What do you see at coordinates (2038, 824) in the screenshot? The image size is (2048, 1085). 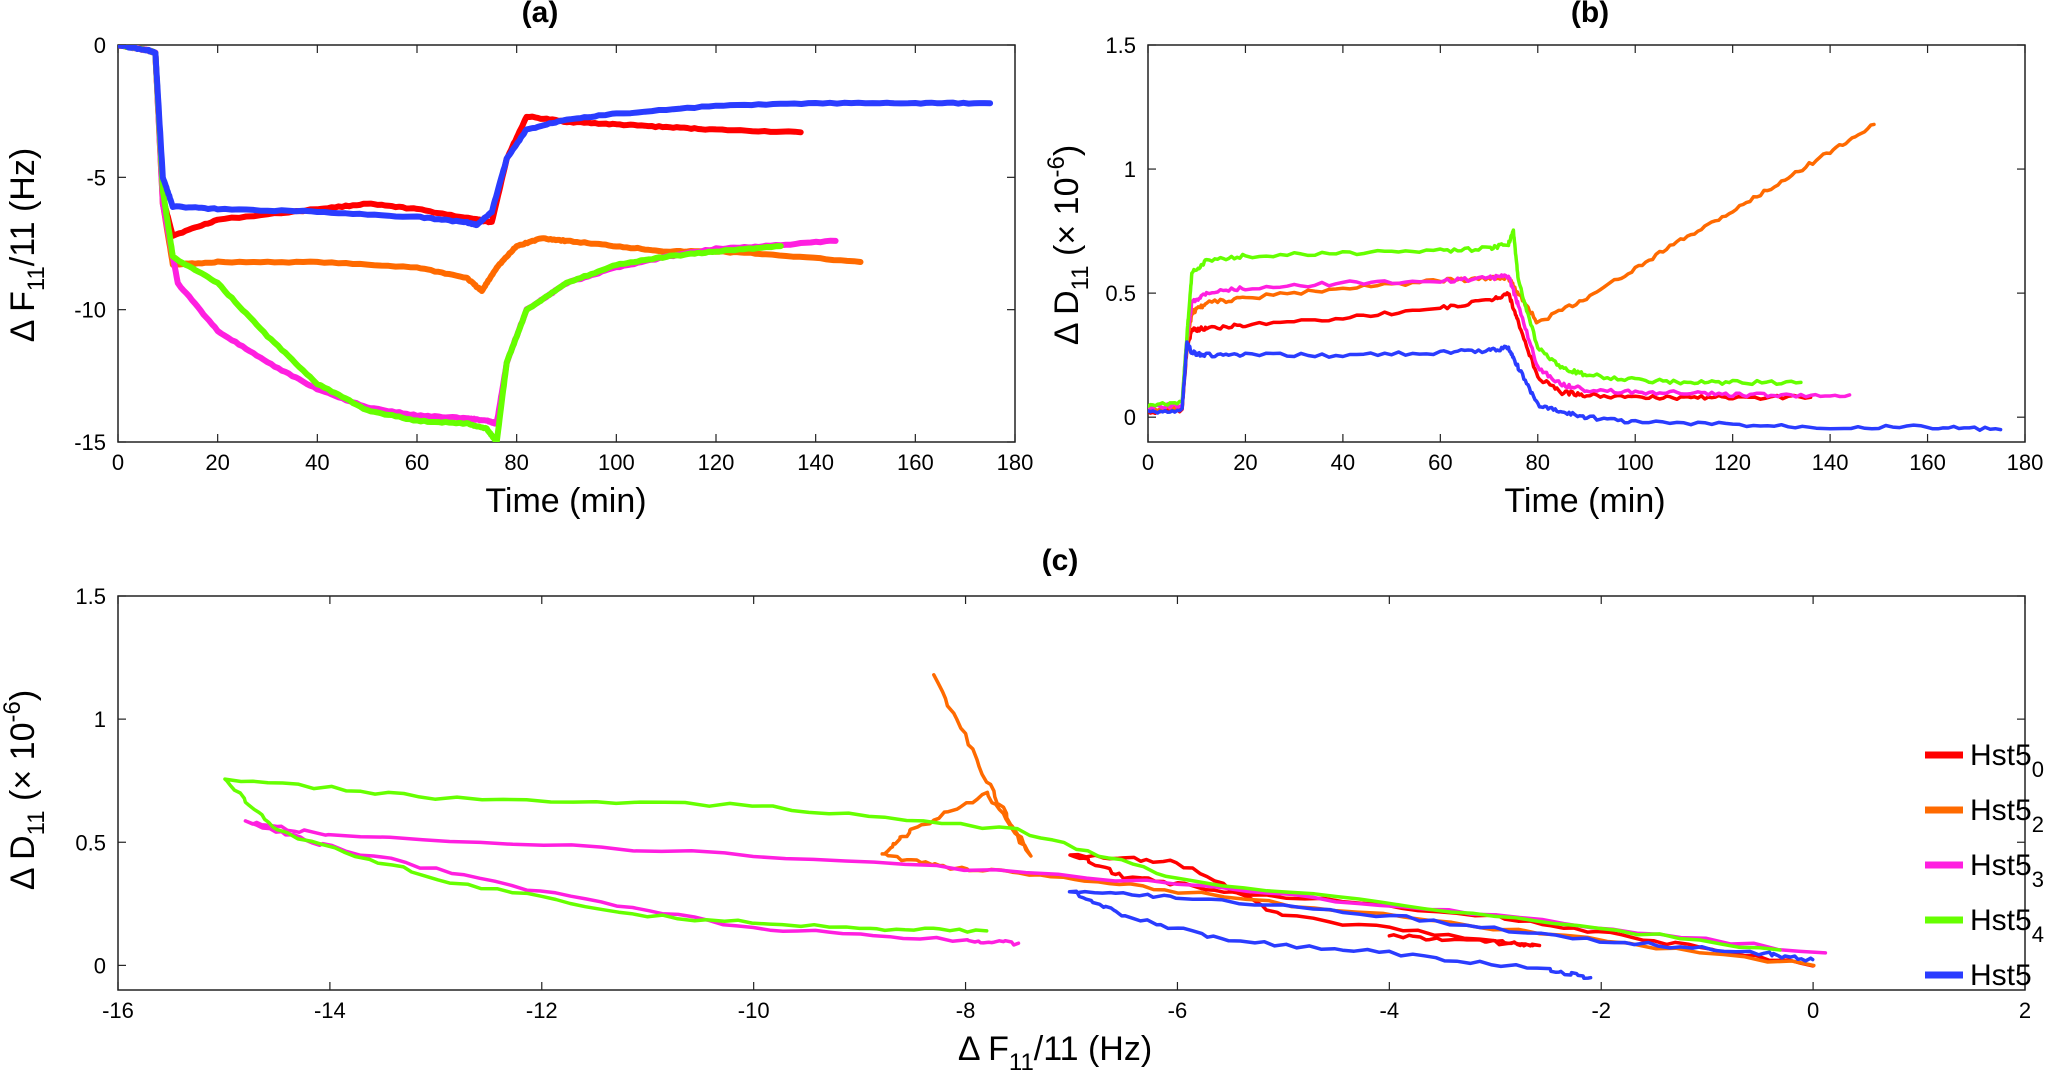 I see `legend-label-subscript: 2` at bounding box center [2038, 824].